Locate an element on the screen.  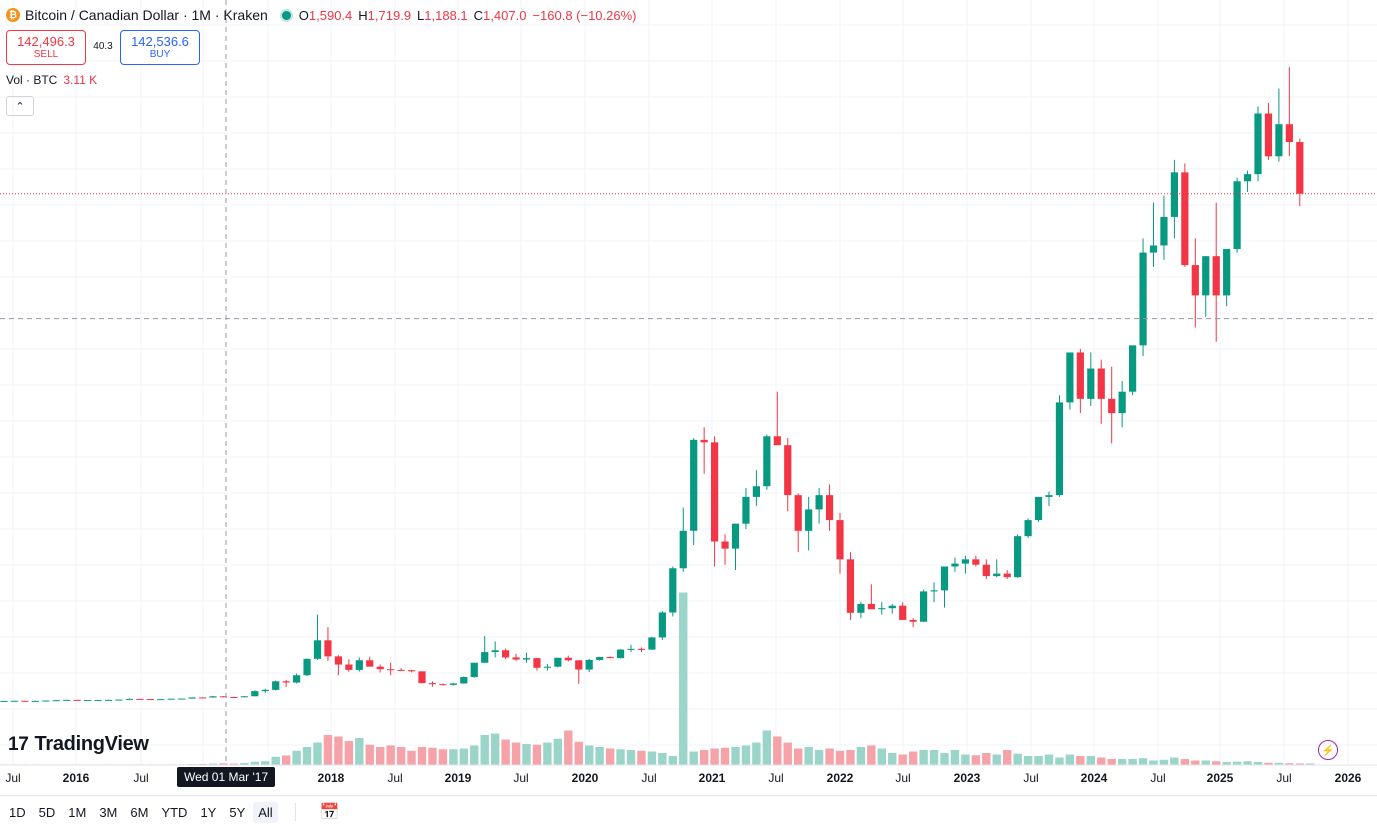
collapse-legend-button: ⌃ is located at coordinates (20, 106).